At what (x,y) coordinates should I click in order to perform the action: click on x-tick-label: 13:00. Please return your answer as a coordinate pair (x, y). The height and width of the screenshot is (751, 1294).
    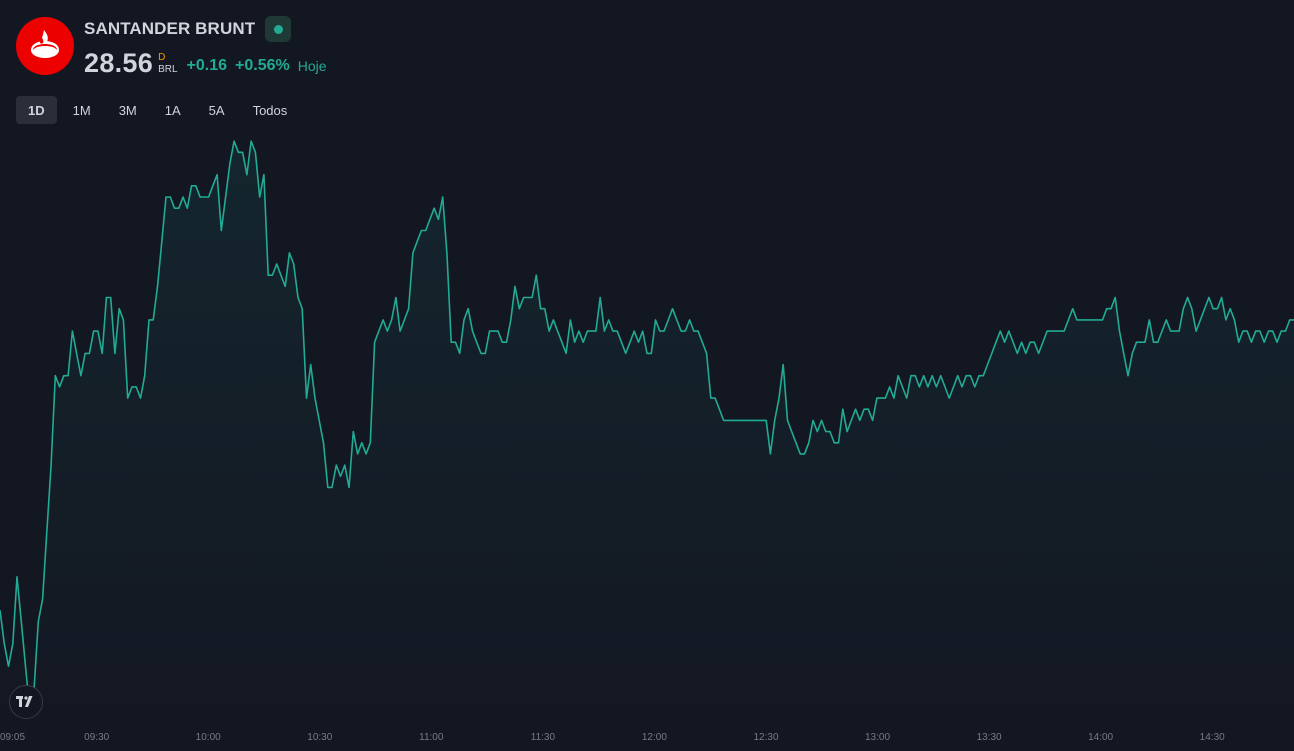
    Looking at the image, I should click on (877, 737).